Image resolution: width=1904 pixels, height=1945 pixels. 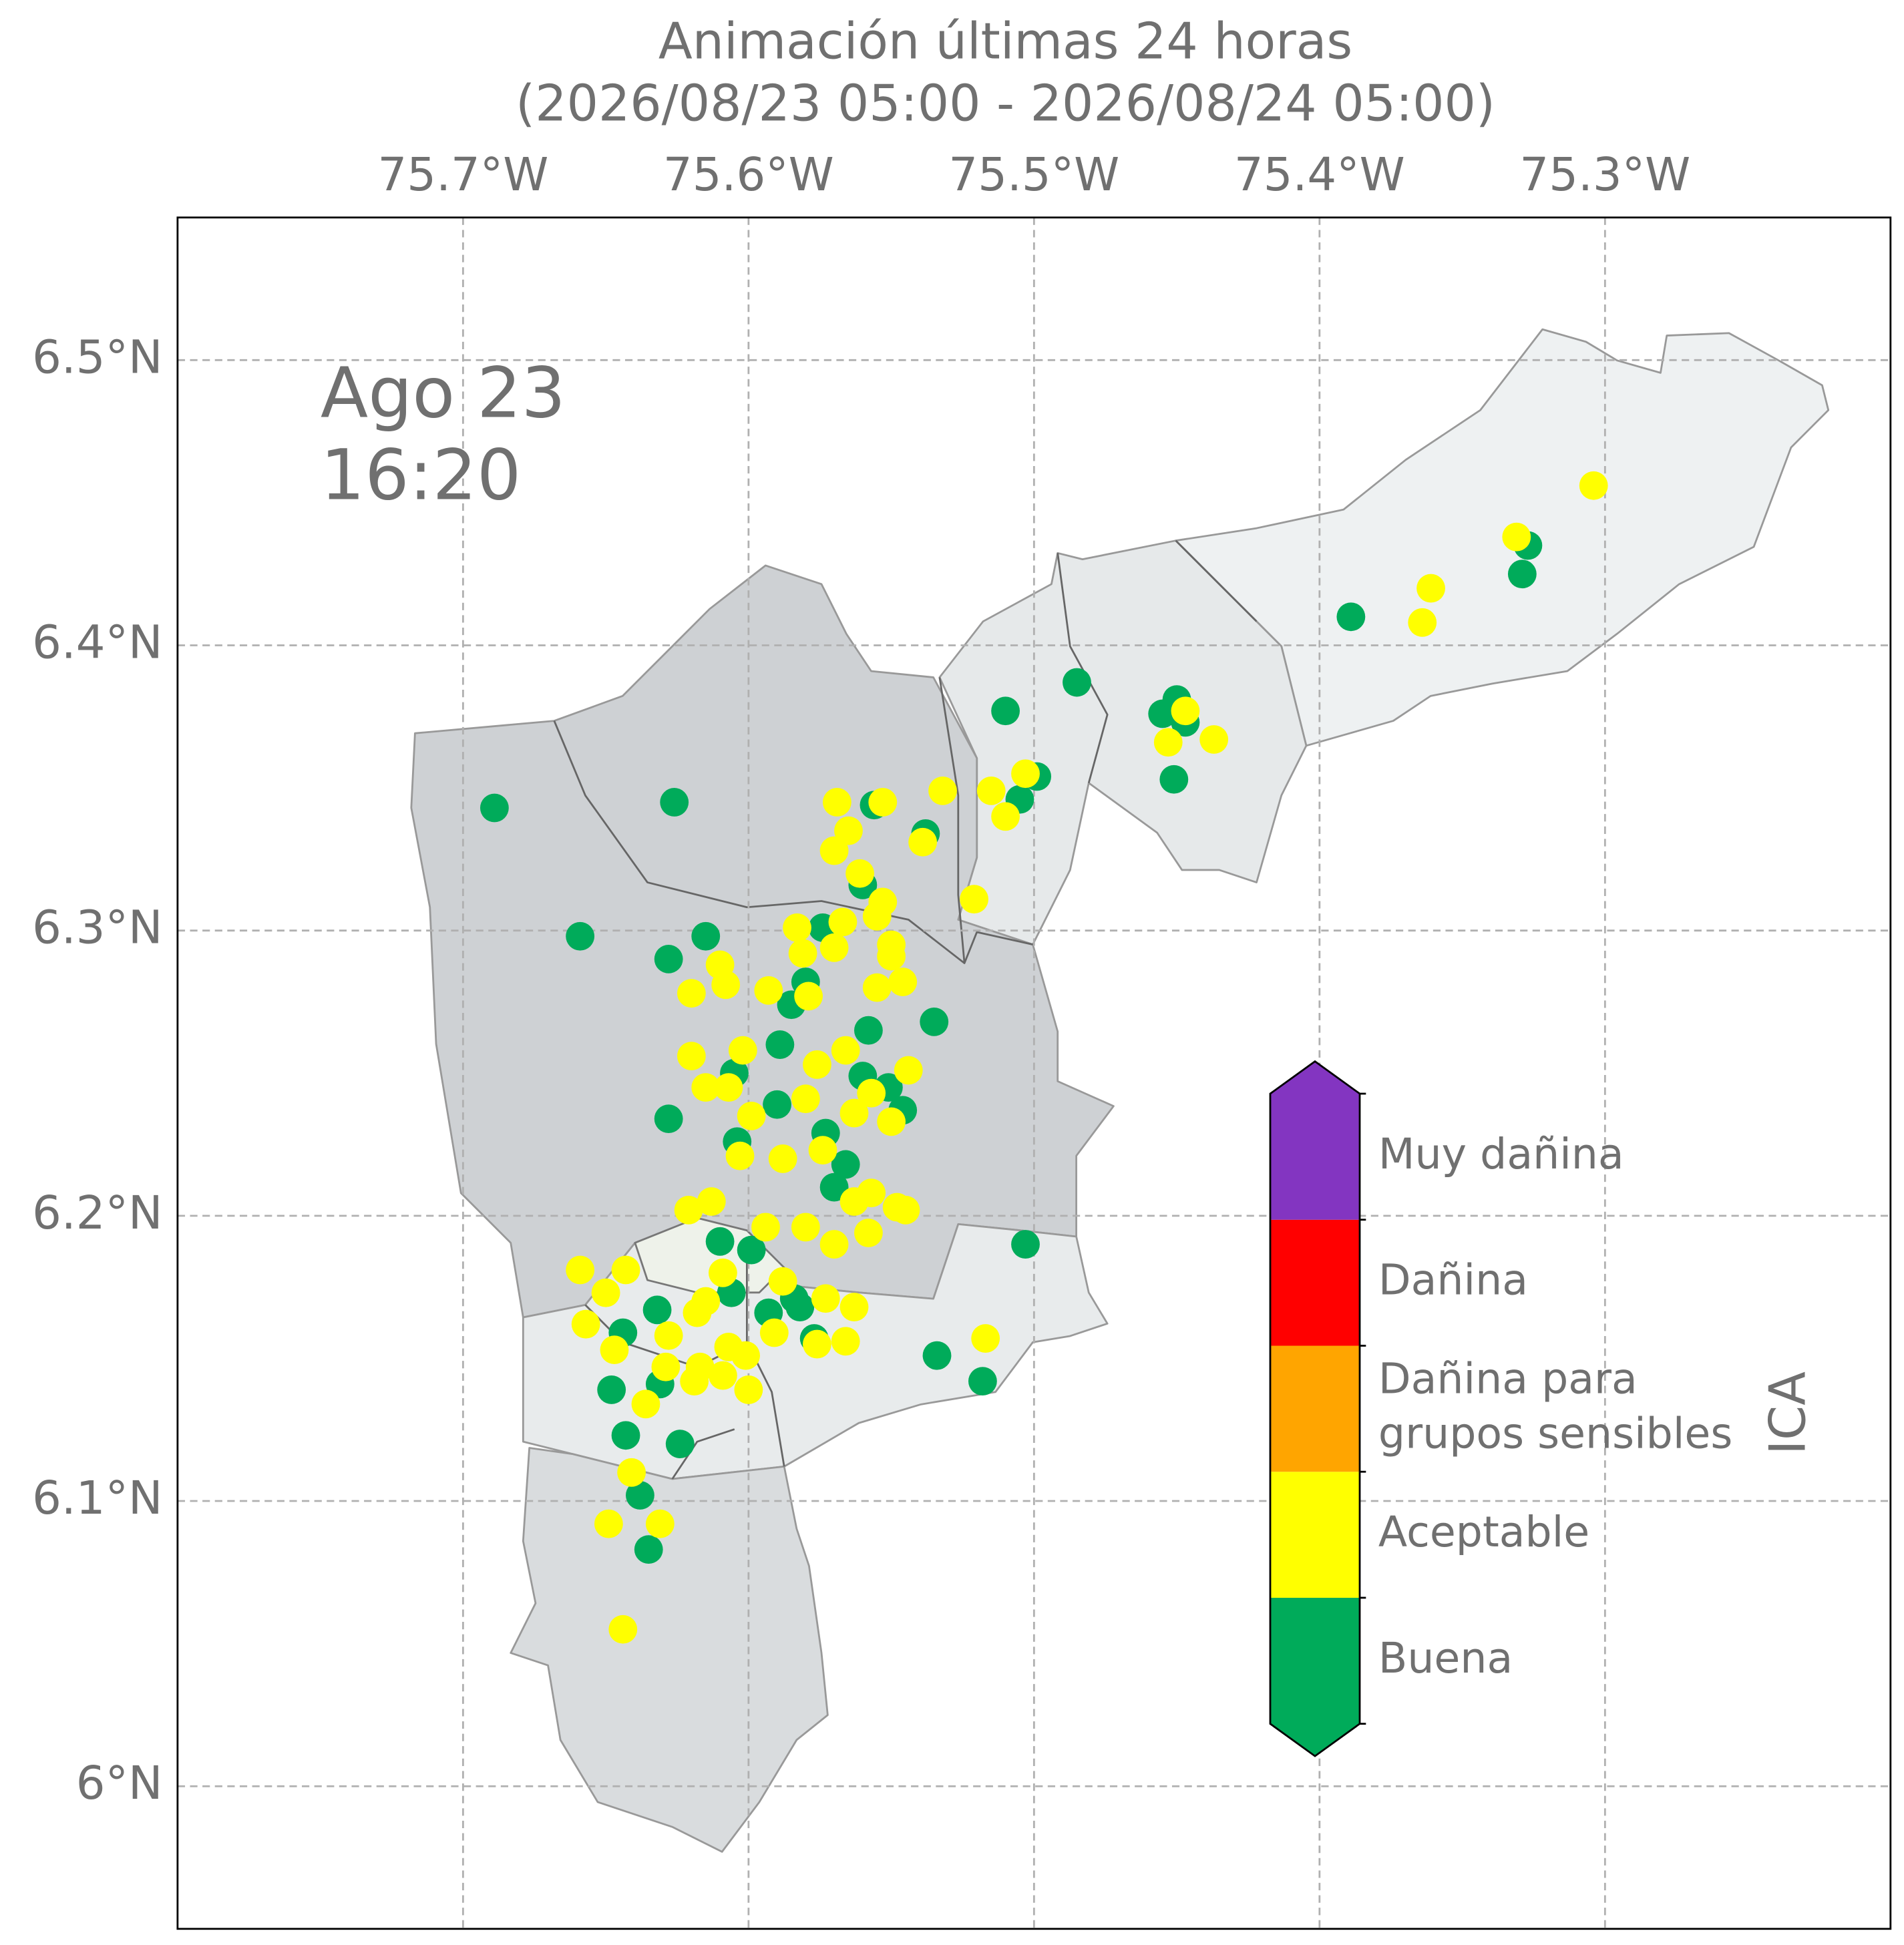 I want to click on colorbar, so click(x=1318, y=1408).